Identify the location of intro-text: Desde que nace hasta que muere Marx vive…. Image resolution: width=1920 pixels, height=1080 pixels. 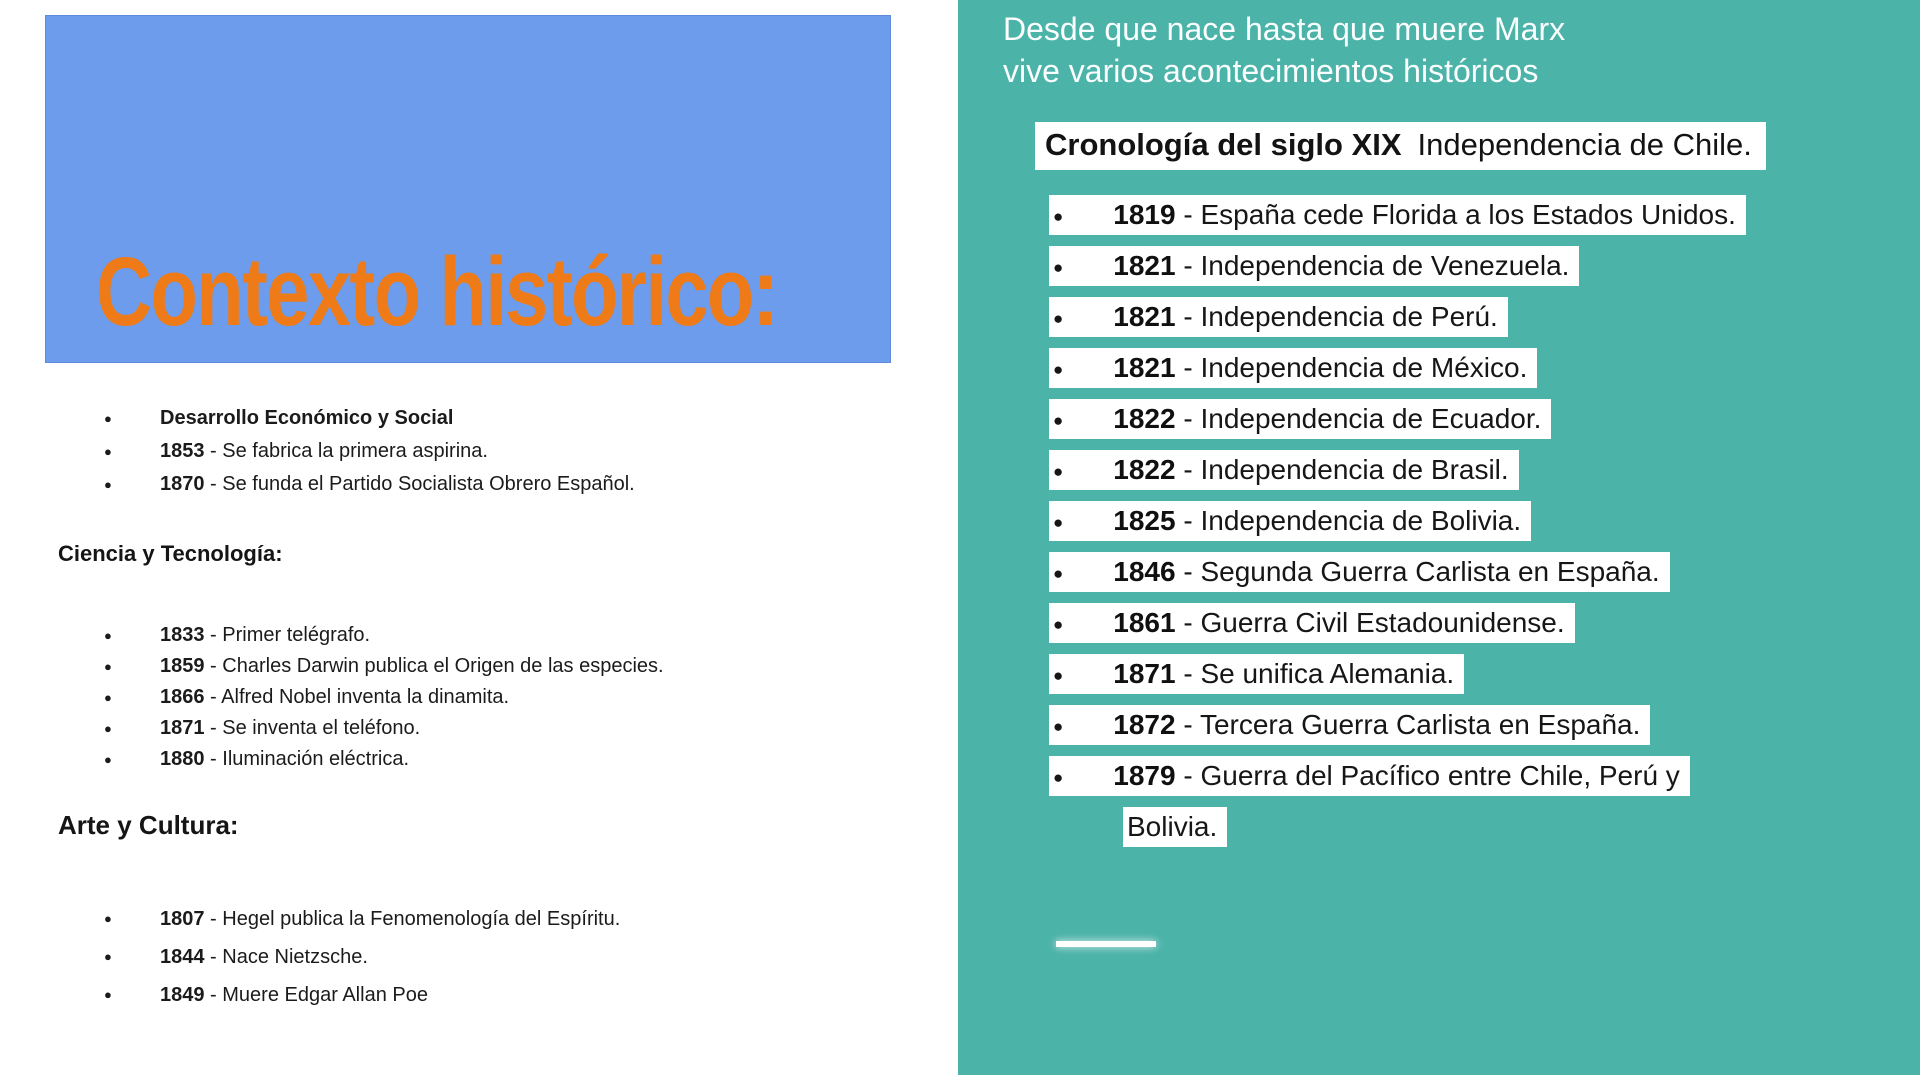
(1284, 50).